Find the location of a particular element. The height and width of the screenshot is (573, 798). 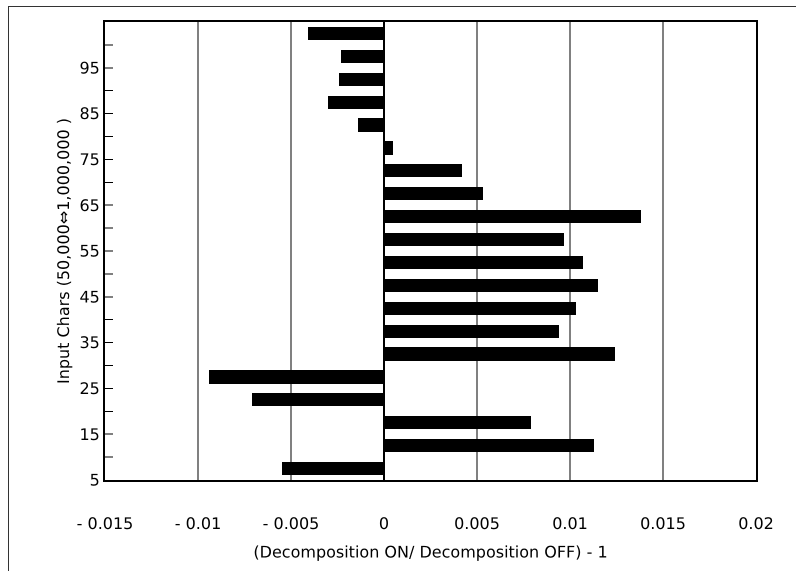

y-tick-label: 55 is located at coordinates (89, 251).